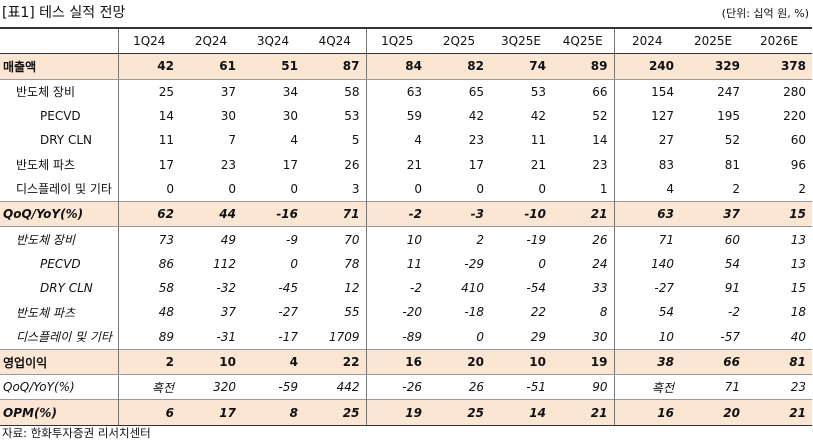  I want to click on cell: 52, so click(732, 140).